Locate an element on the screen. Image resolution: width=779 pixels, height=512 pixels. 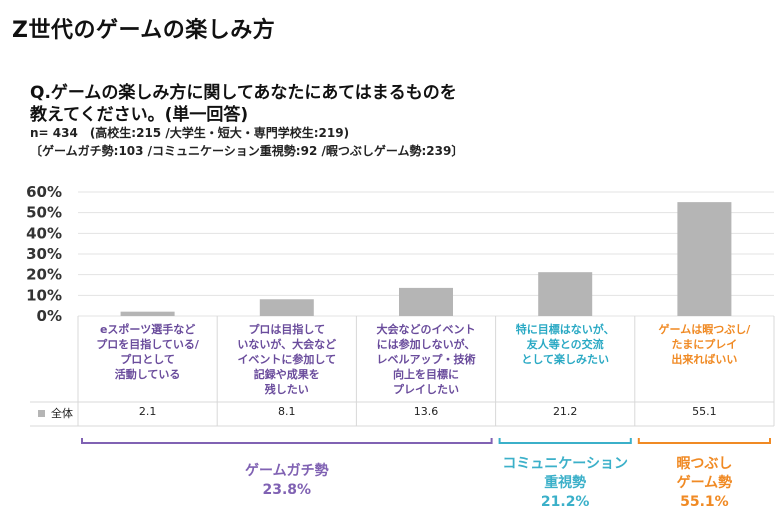
y-tick-label: 0% is located at coordinates (49, 316).